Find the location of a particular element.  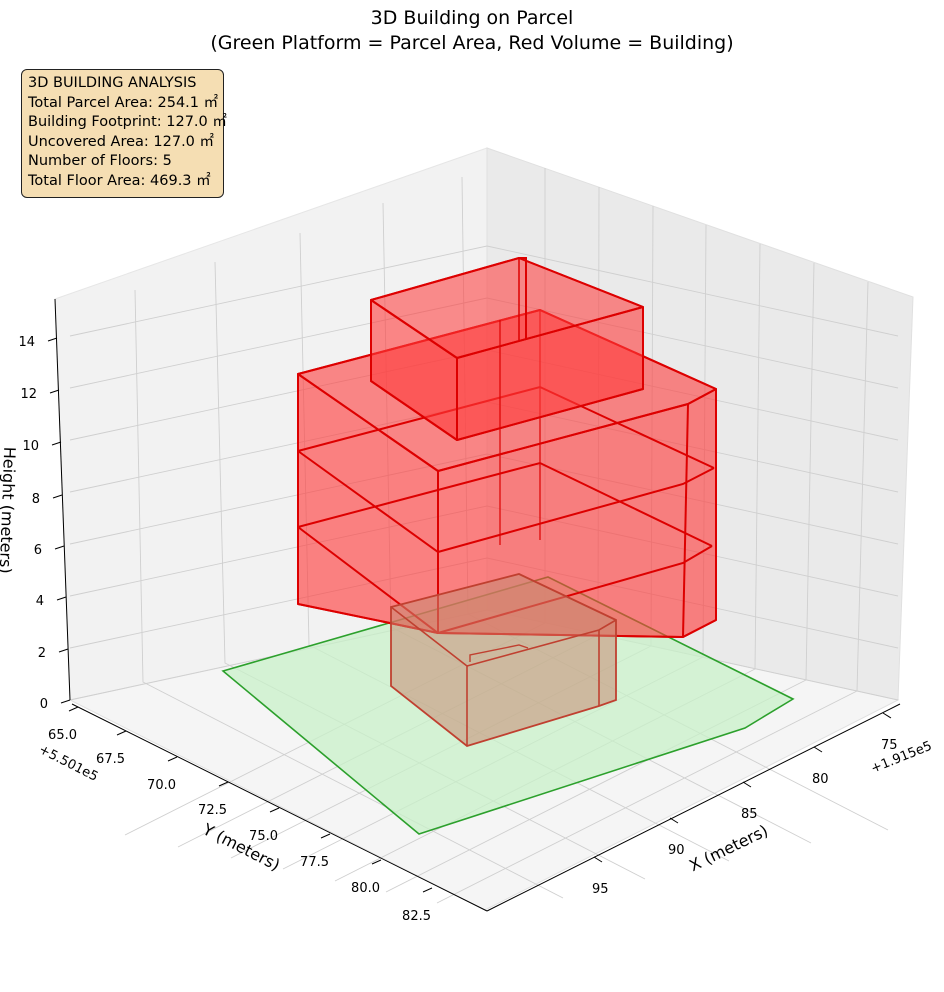

chart-title: 3D Building on Parcel is located at coordinates (472, 18).